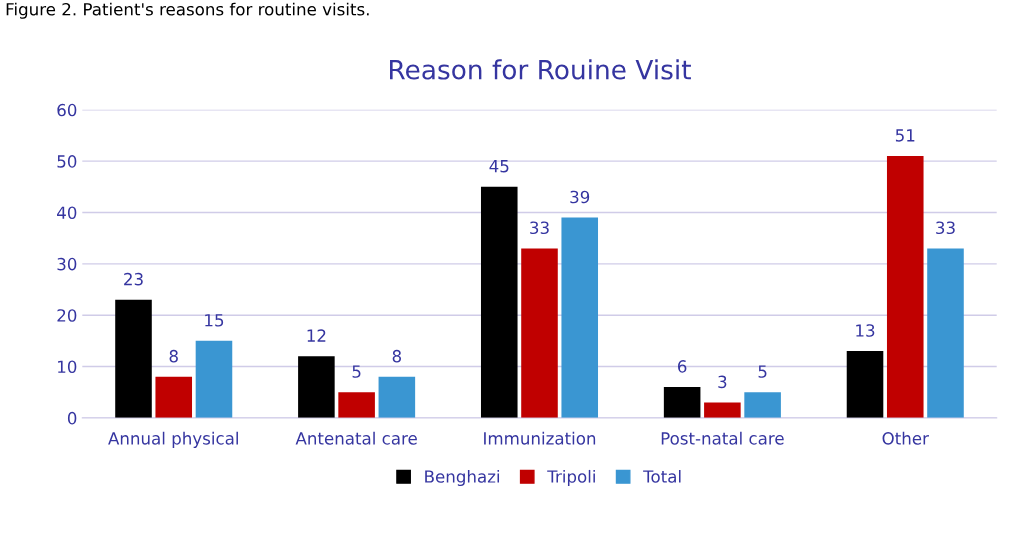 This screenshot has width=1016, height=533. What do you see at coordinates (187, 10) in the screenshot?
I see `caption: Figure 2. Patient's reasons for routine visits.` at bounding box center [187, 10].